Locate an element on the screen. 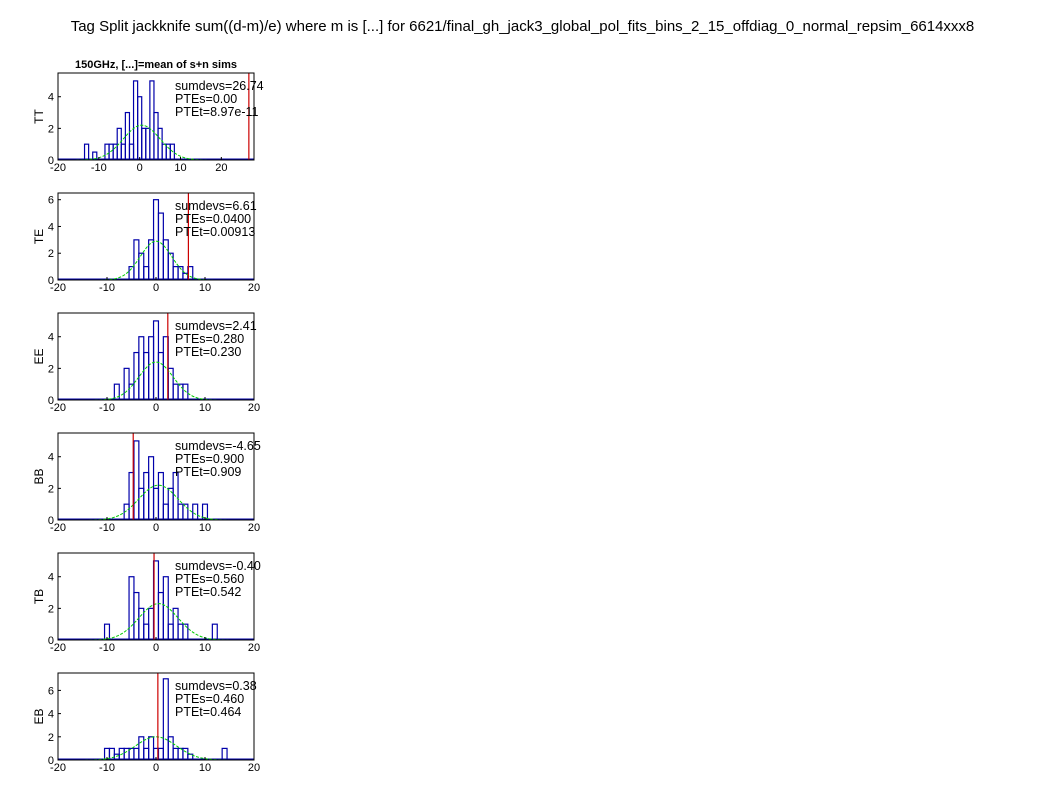  y-axis-label: EB is located at coordinates (39, 716).